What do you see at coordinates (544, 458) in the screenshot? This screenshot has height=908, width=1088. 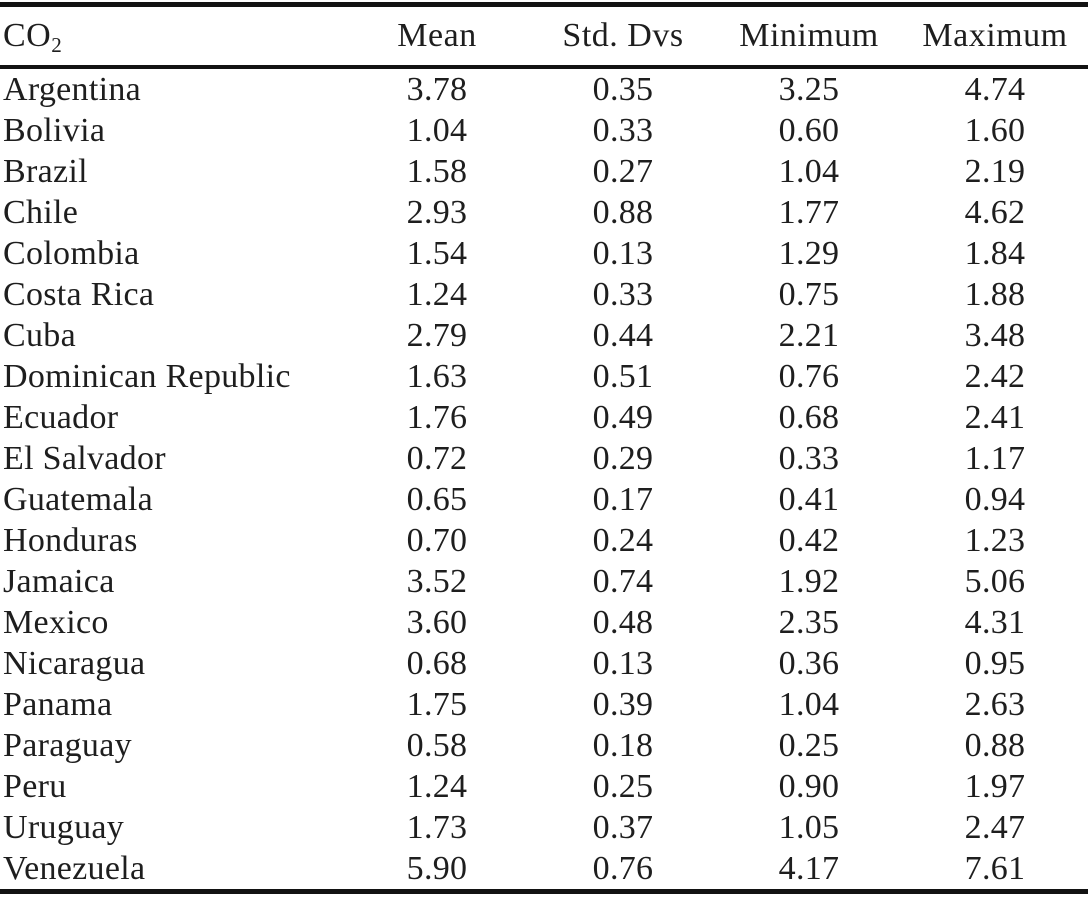 I see `table-row: El Salvador 0.72 0.29 0.33 1.17` at bounding box center [544, 458].